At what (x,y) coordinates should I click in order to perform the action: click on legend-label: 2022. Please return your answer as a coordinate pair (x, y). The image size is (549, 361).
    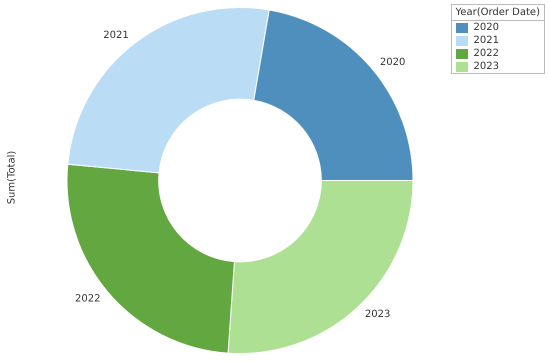
    Looking at the image, I should click on (486, 53).